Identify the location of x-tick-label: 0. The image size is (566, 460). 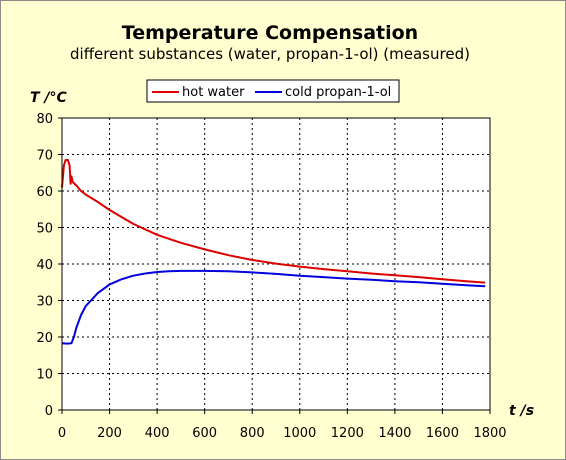
(62, 433).